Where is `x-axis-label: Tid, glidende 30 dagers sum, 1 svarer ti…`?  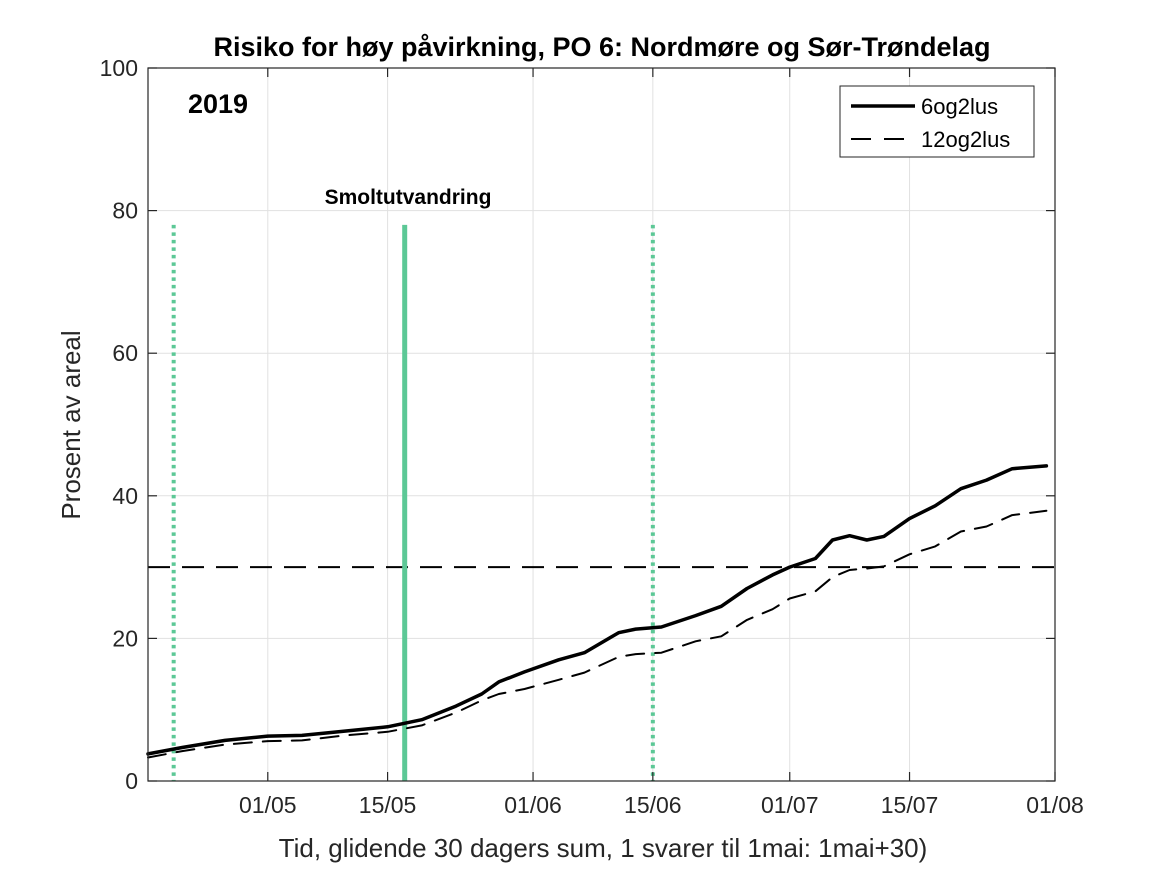
x-axis-label: Tid, glidende 30 dagers sum, 1 svarer ti… is located at coordinates (603, 848).